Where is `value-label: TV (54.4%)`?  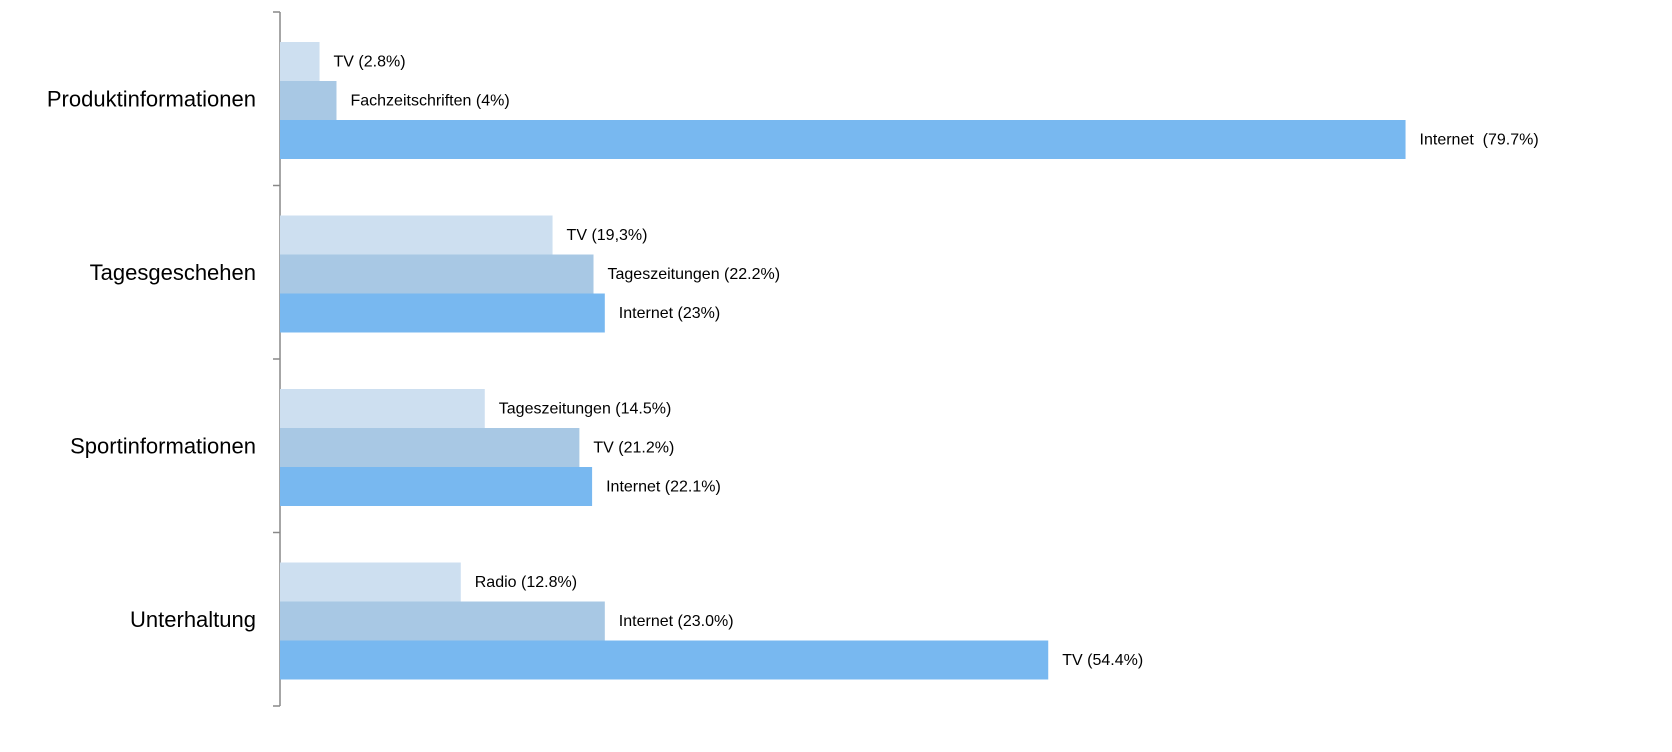 value-label: TV (54.4%) is located at coordinates (1102, 660).